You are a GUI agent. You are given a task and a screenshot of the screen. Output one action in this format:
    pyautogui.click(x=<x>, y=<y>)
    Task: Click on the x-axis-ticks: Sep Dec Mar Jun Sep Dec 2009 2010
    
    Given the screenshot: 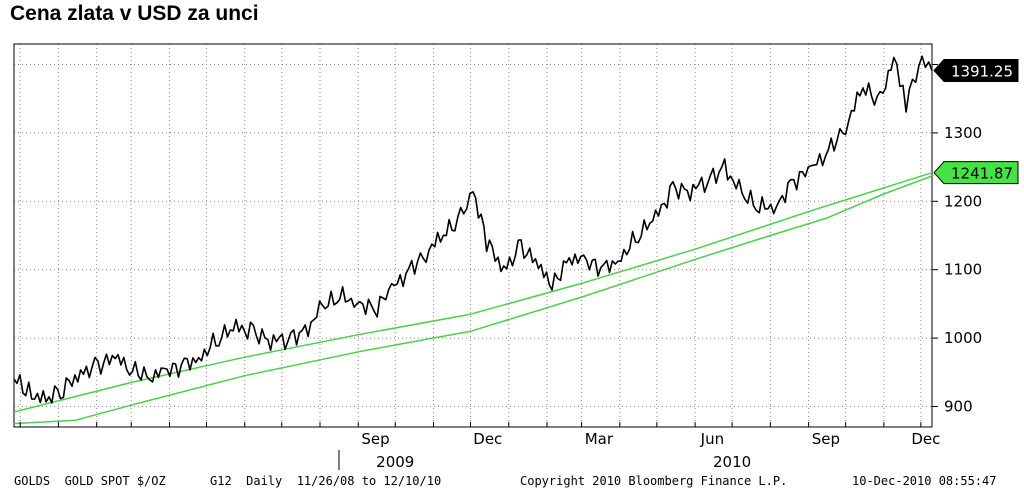 What is the action you would take?
    pyautogui.click(x=479, y=446)
    